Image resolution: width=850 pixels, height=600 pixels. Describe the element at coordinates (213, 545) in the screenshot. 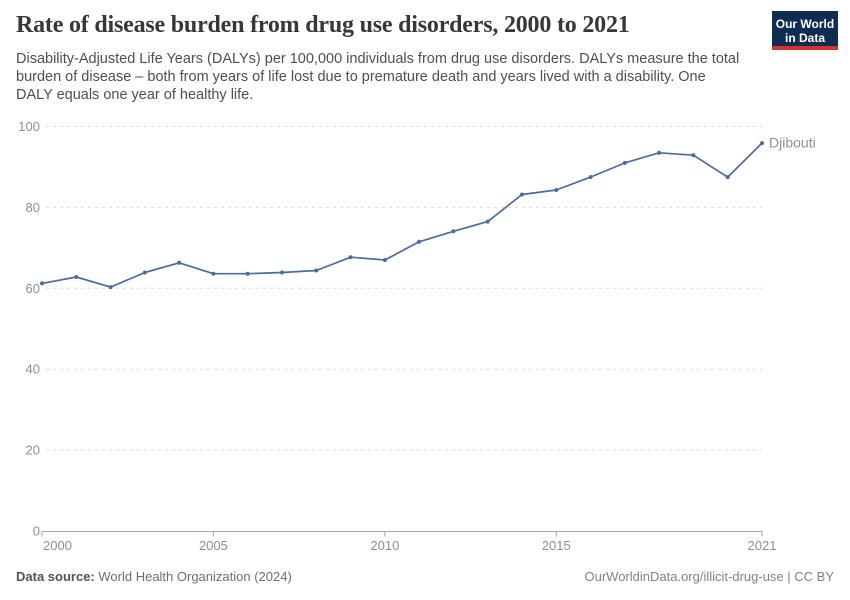

I see `x-tick-label-2005: 2005` at that location.